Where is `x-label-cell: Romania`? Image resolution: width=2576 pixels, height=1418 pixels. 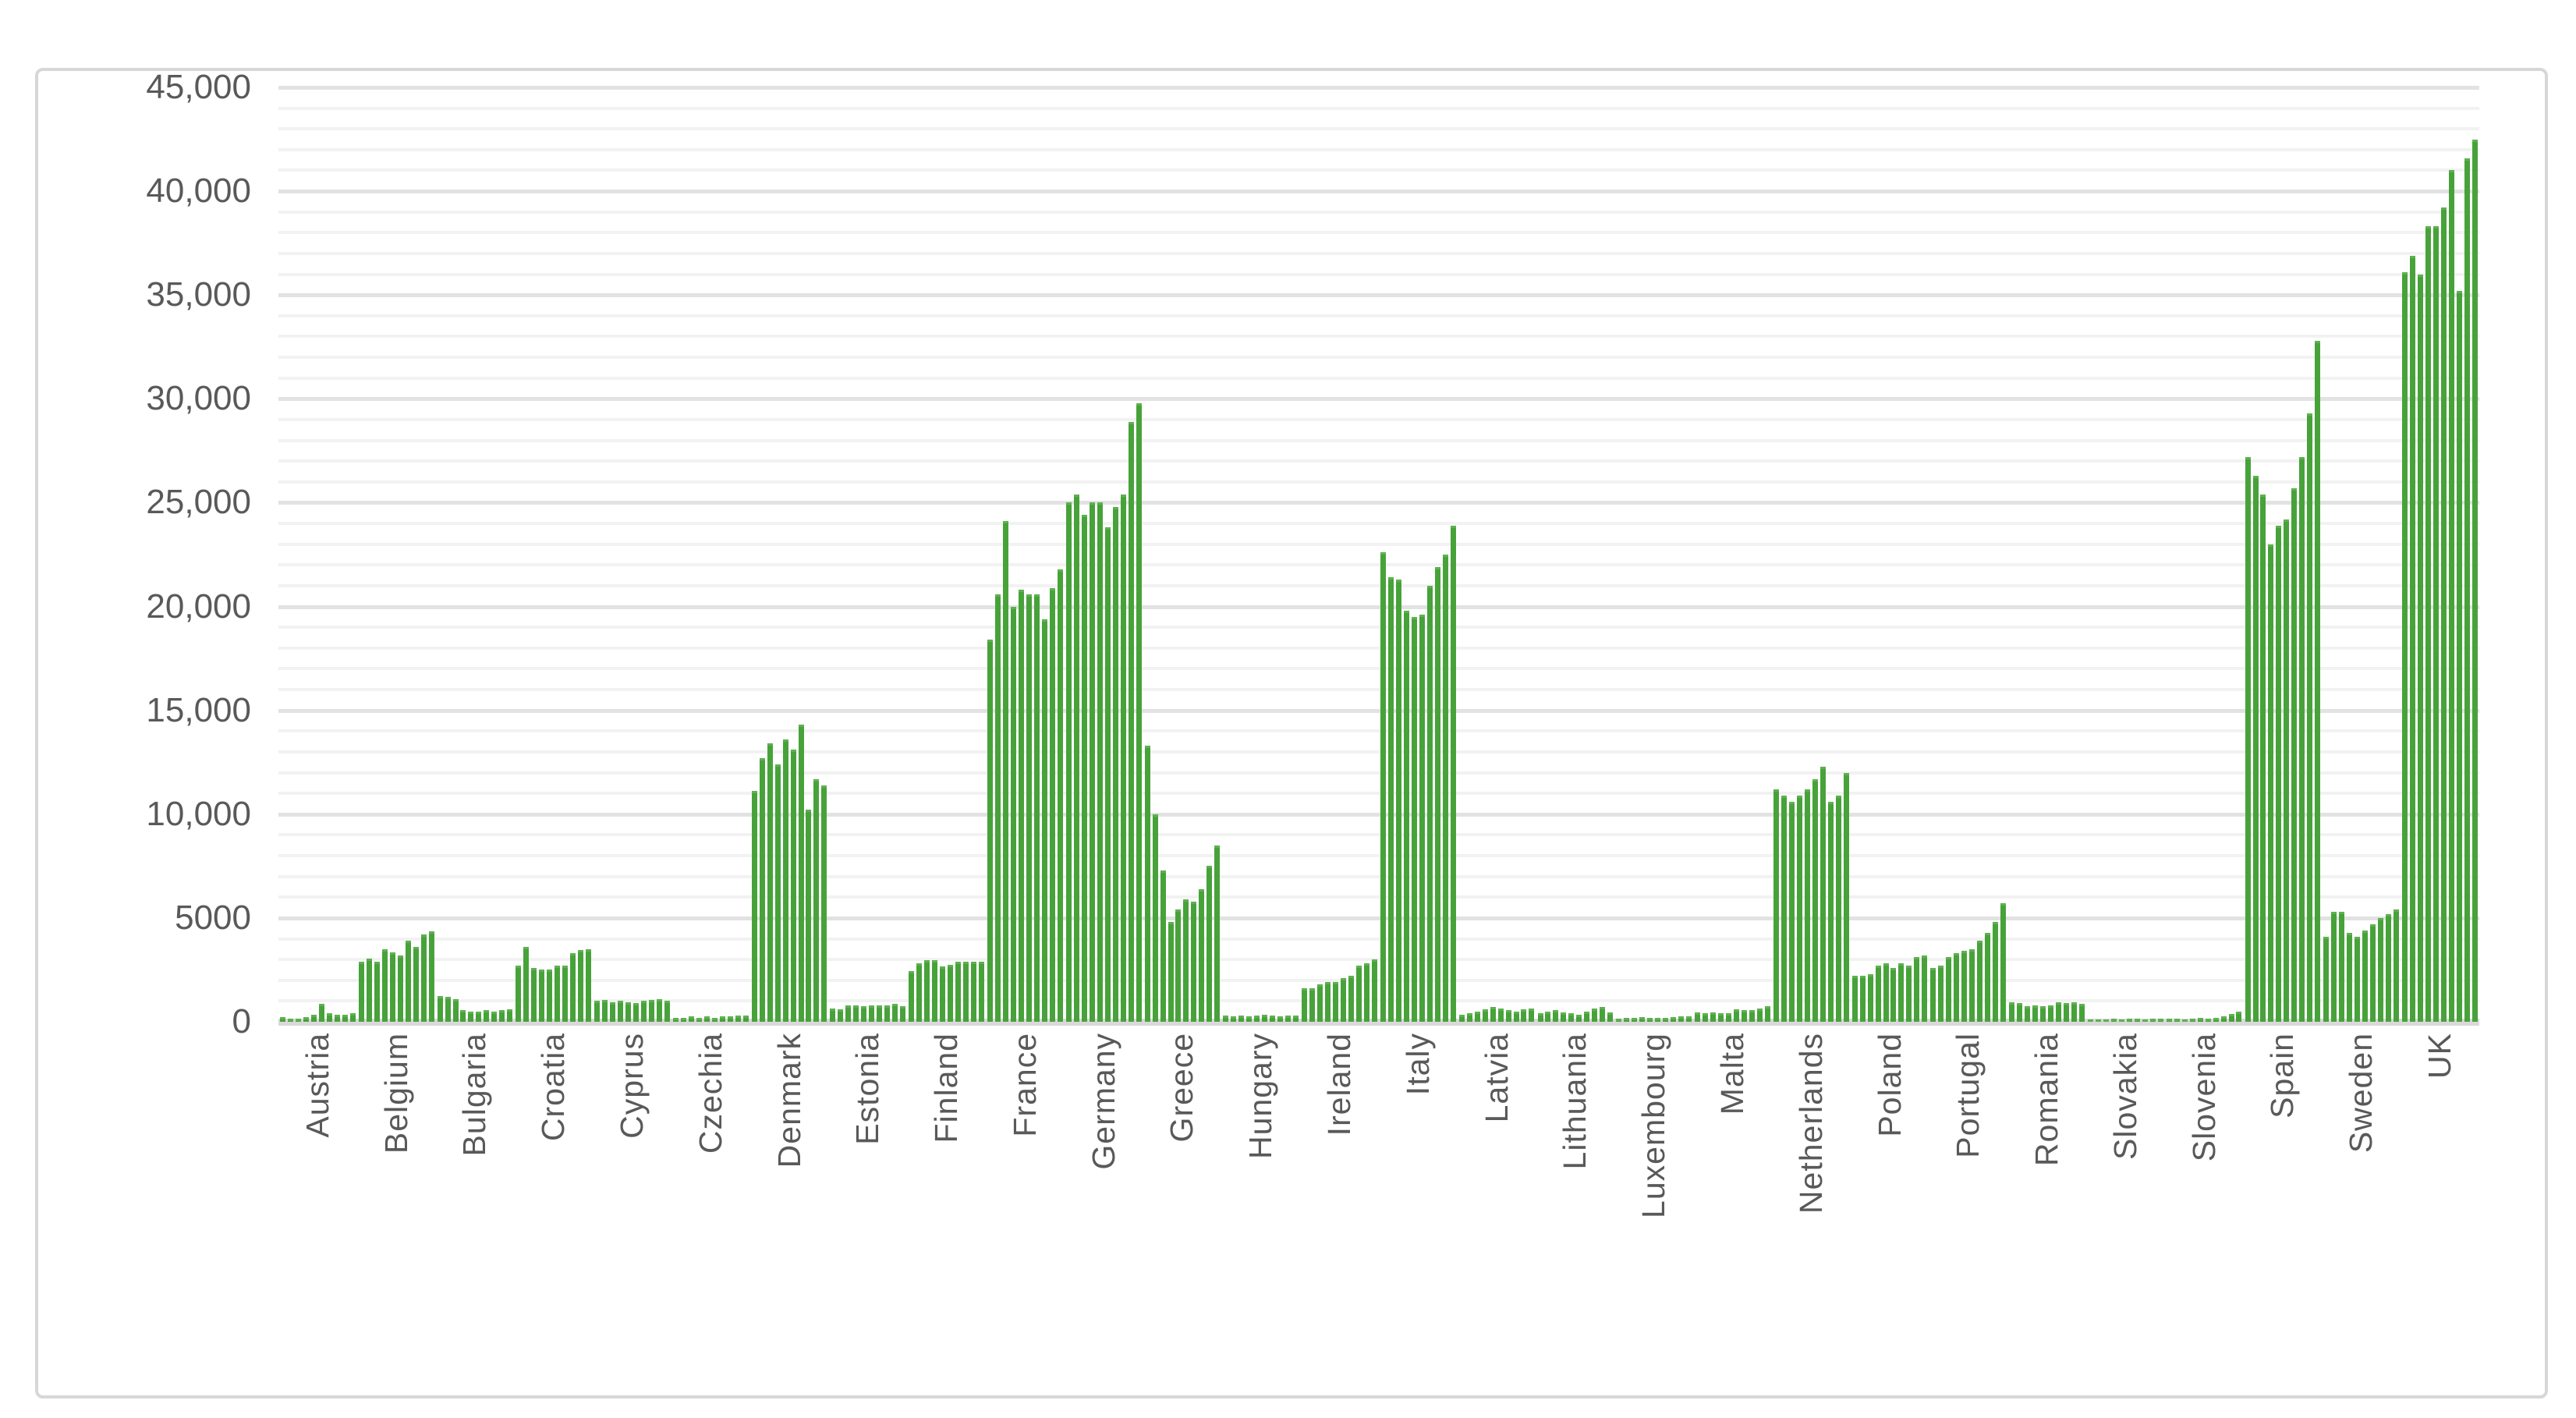 x-label-cell: Romania is located at coordinates (2047, 1125).